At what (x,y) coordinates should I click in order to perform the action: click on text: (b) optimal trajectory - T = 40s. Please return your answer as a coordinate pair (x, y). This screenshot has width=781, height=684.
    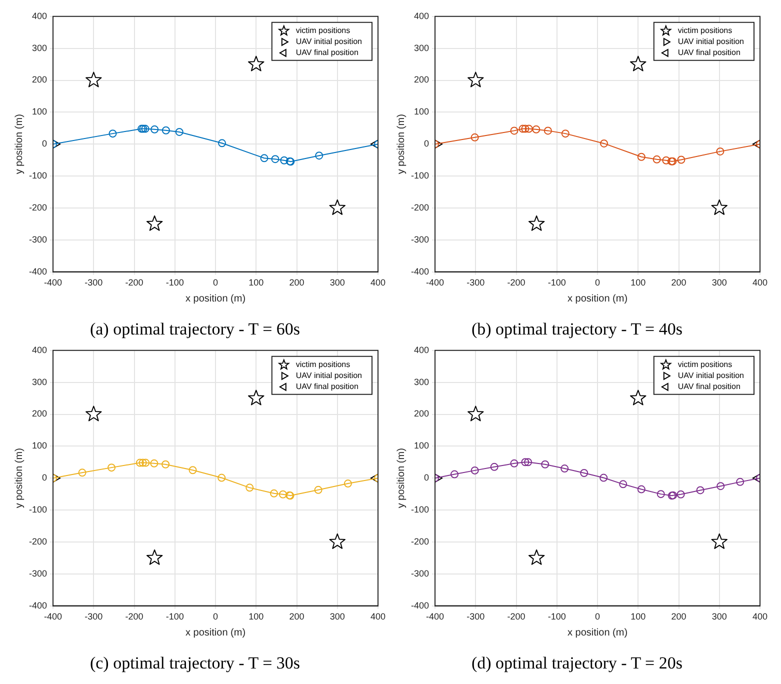
    Looking at the image, I should click on (577, 328).